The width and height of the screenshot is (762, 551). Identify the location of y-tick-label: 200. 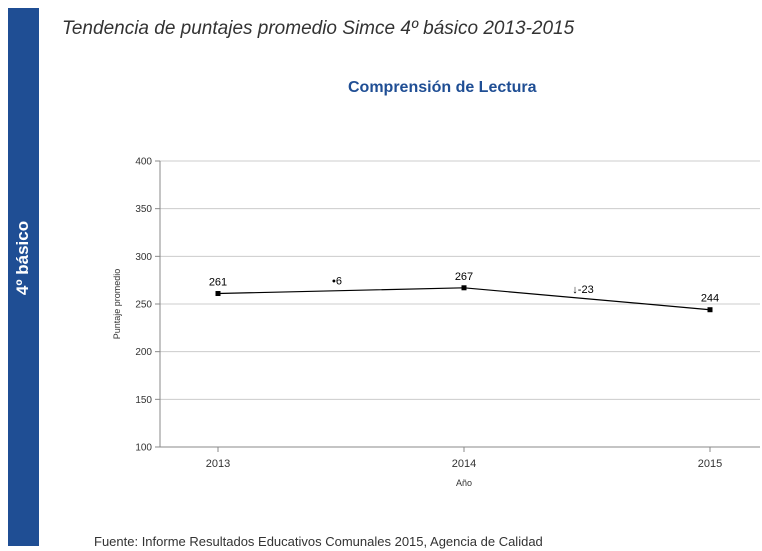
(143, 352).